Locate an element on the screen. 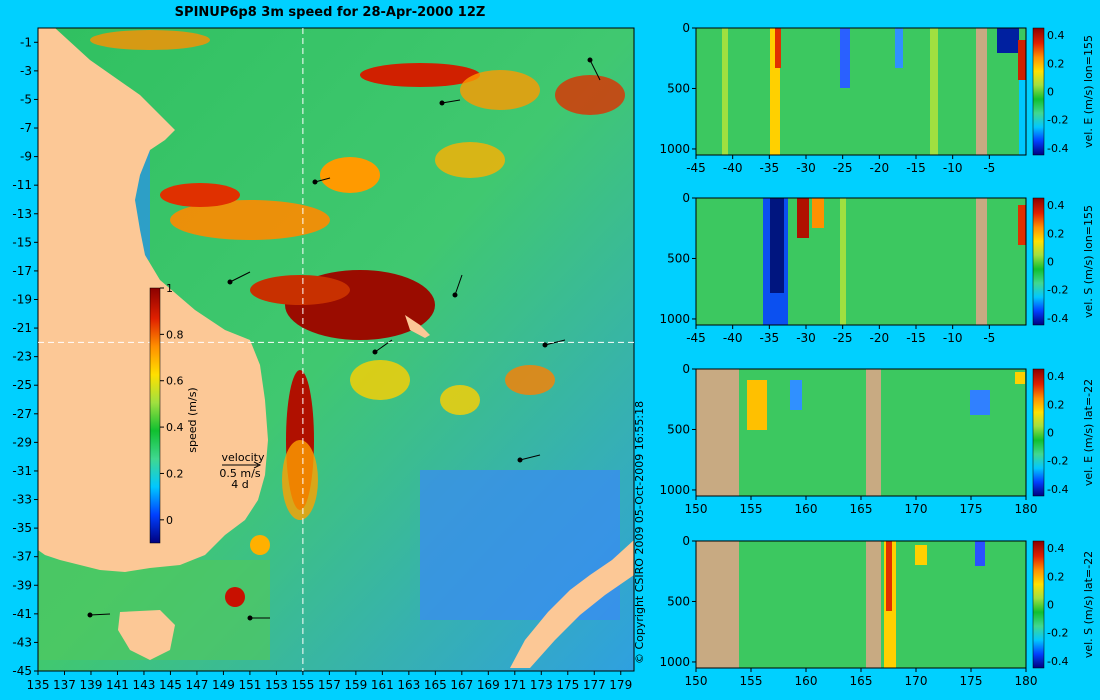 This screenshot has width=1100, height=700. section-2-frame is located at coordinates (861, 261).